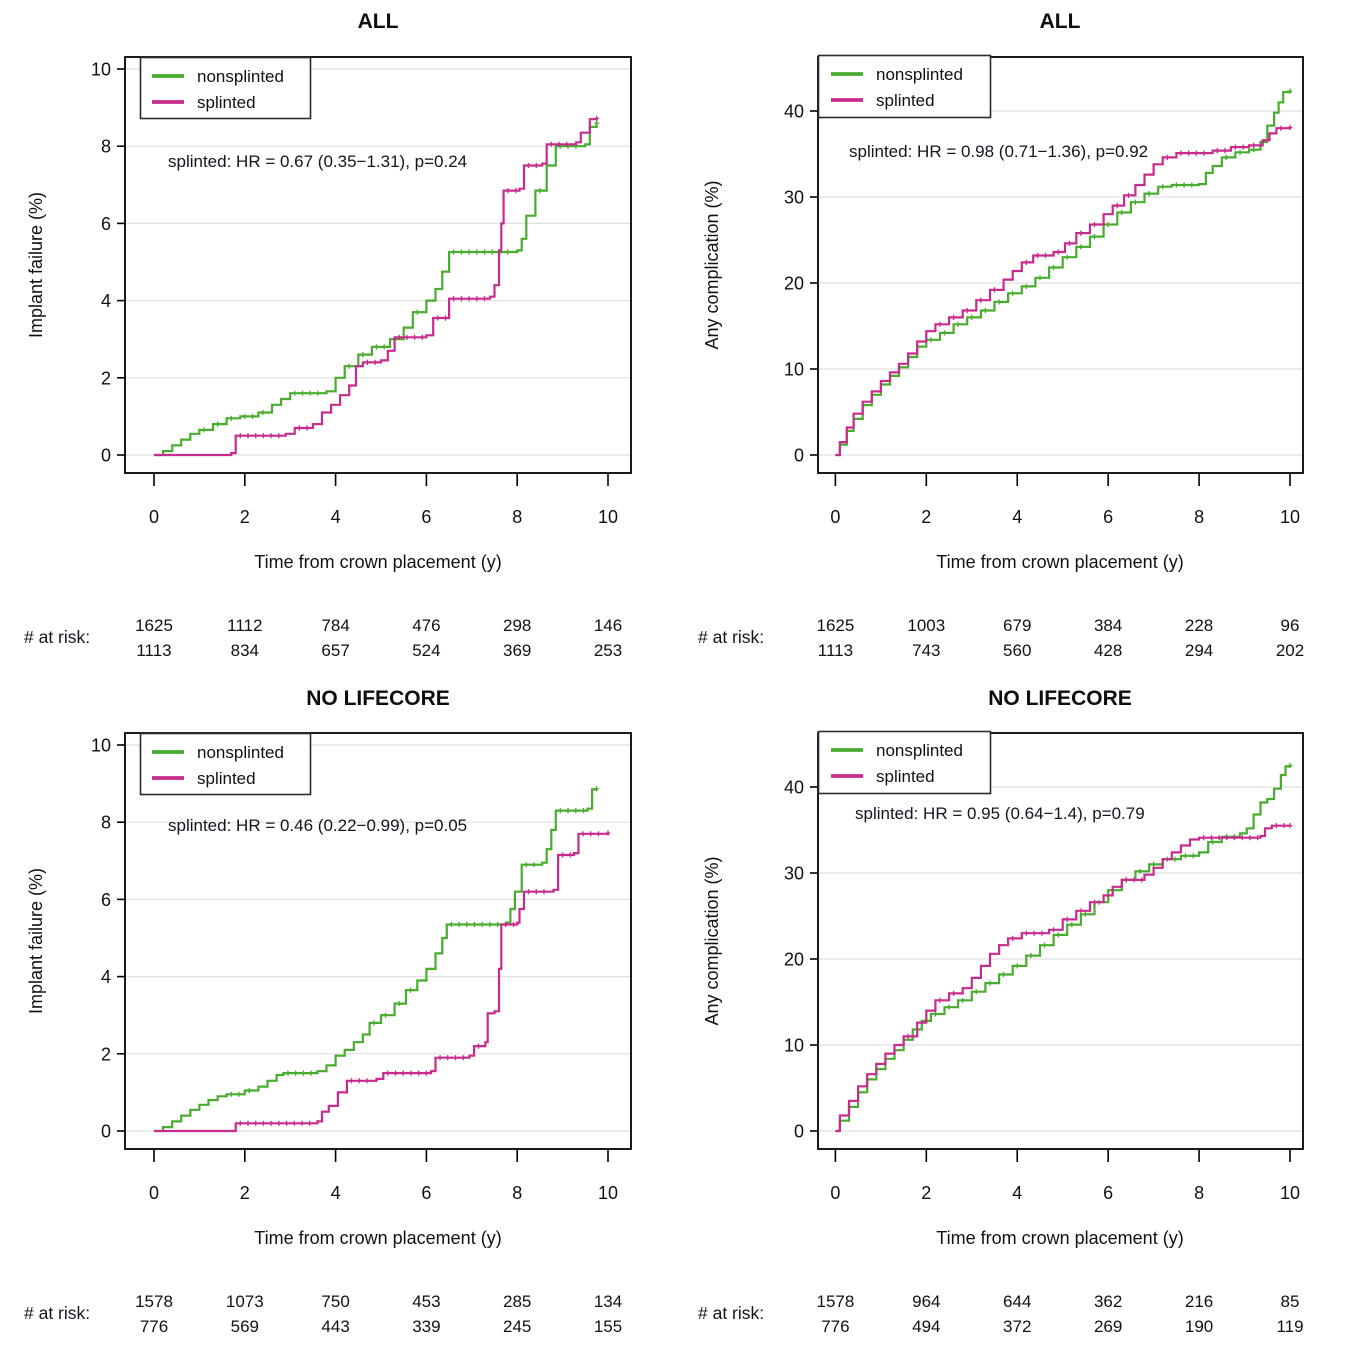 The image size is (1345, 1352). I want to click on at-risk-table: 1578 776 1073 569 750 443 453 339 285 245 134 155, so click(378, 1314).